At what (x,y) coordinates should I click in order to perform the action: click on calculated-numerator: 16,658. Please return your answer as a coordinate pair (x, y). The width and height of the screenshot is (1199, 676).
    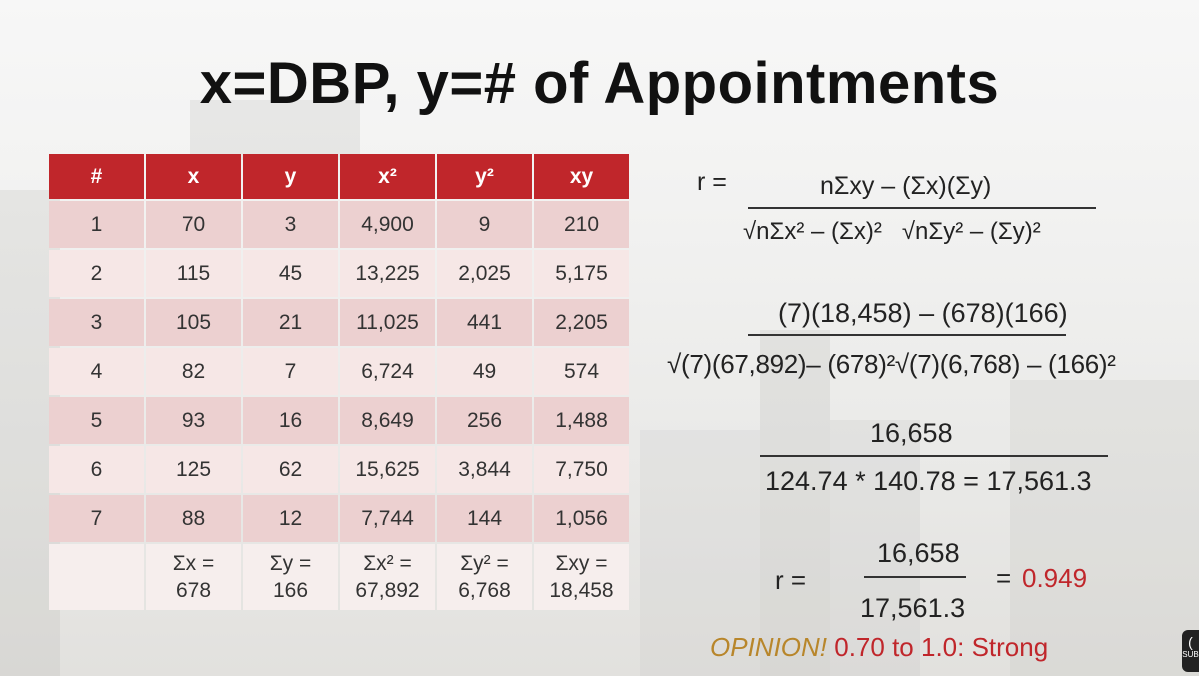
    Looking at the image, I should click on (911, 433).